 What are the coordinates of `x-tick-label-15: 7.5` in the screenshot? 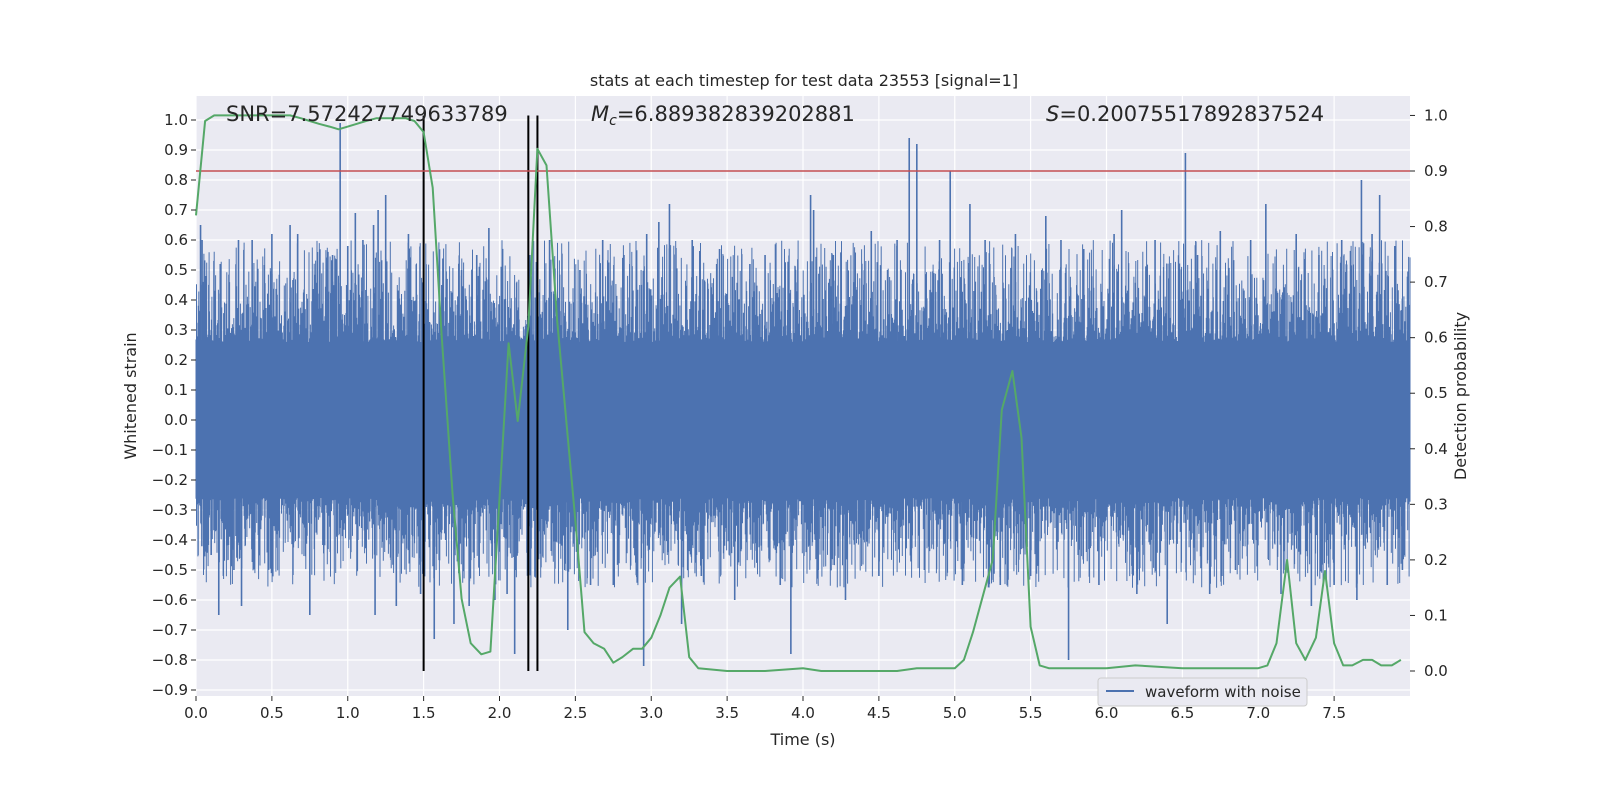 It's located at (1334, 713).